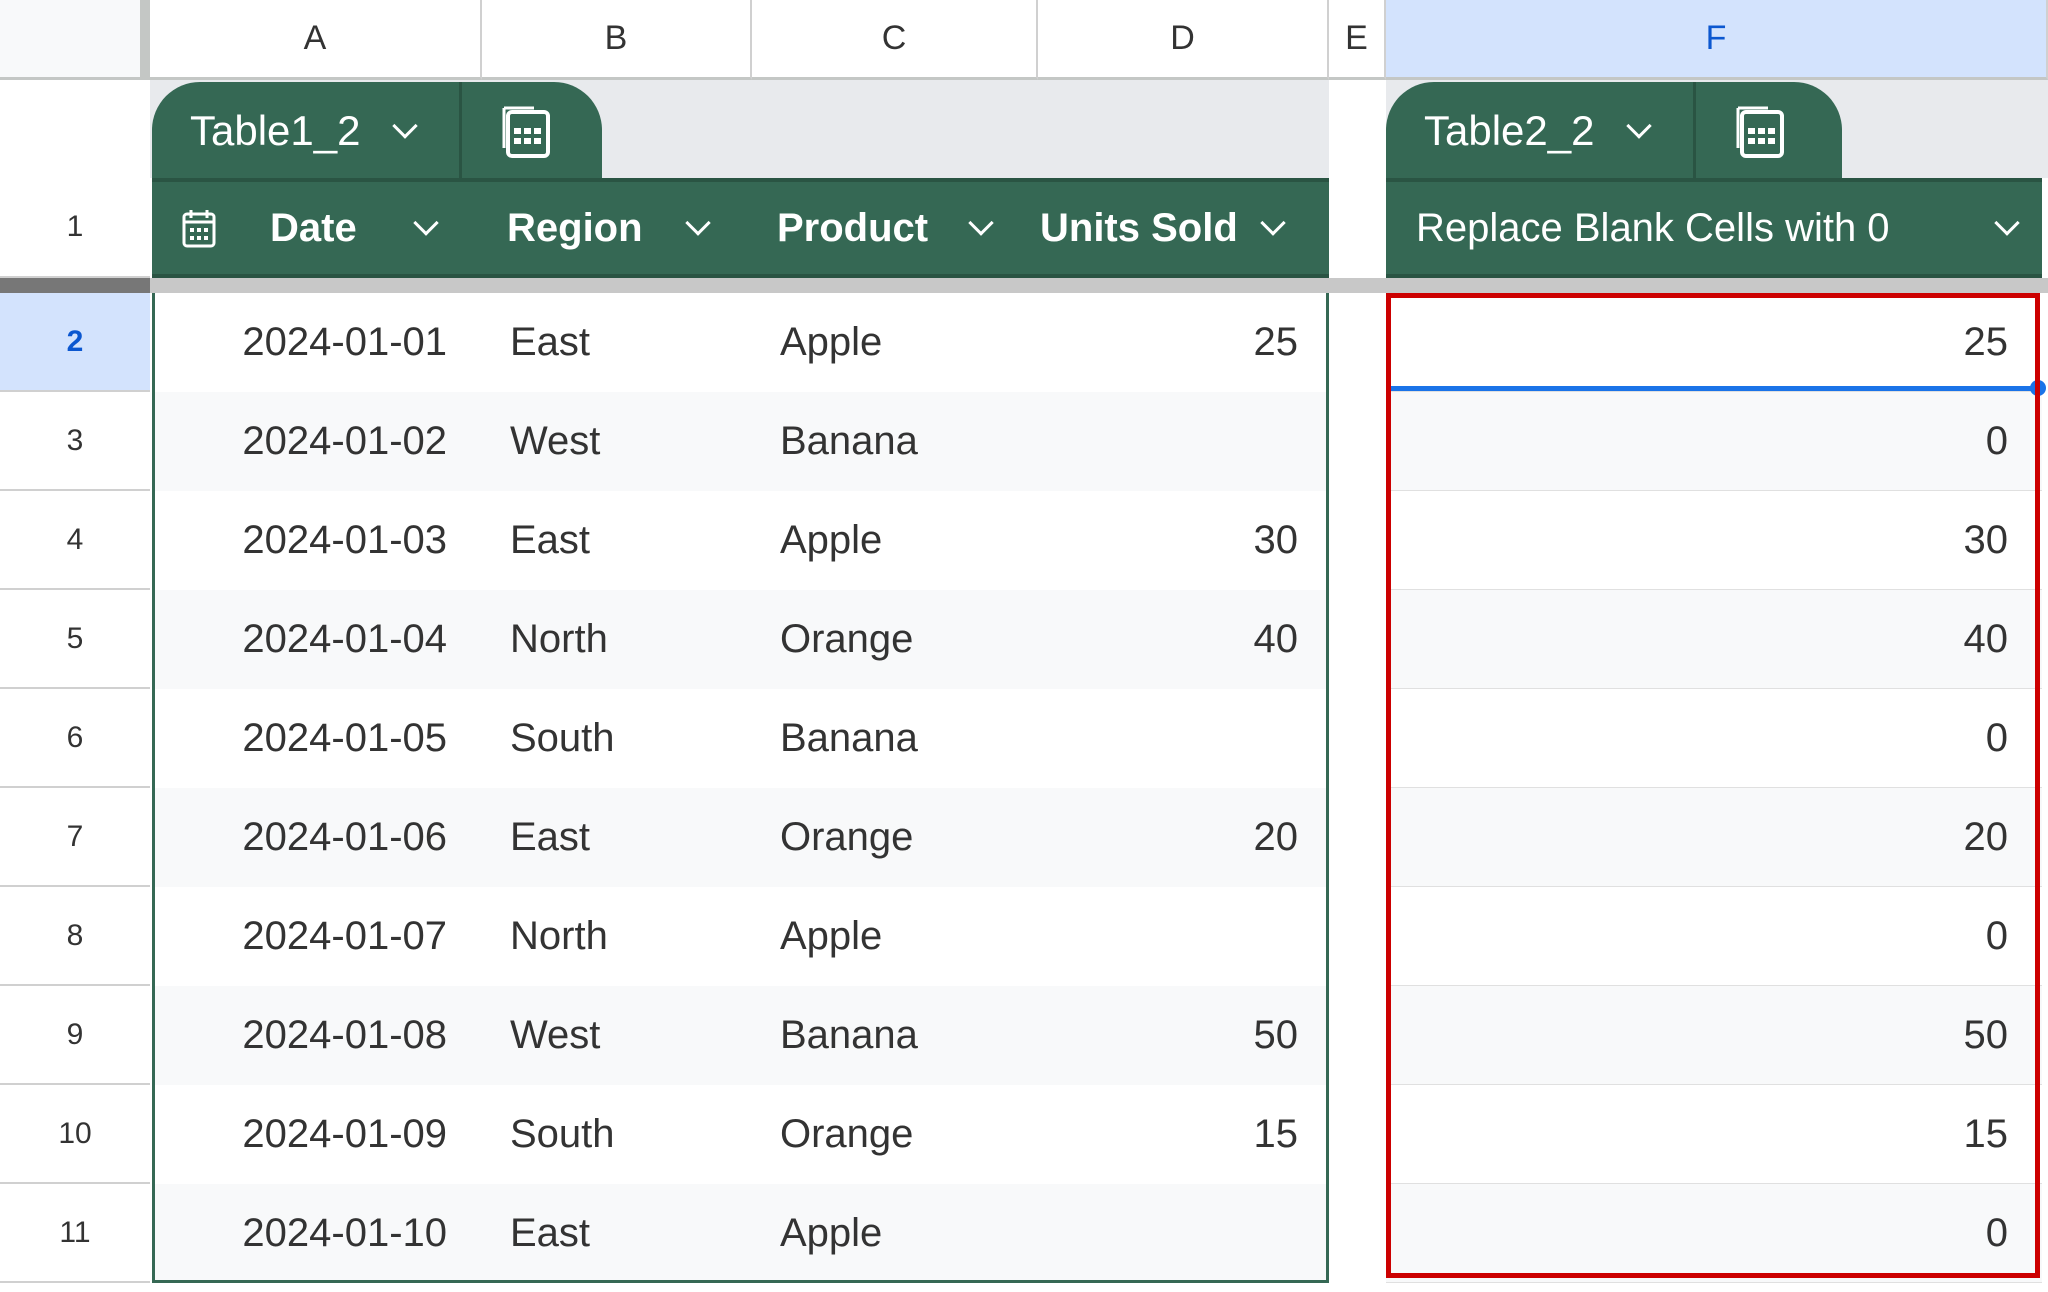  I want to click on header-label: Units Sold, so click(1139, 227).